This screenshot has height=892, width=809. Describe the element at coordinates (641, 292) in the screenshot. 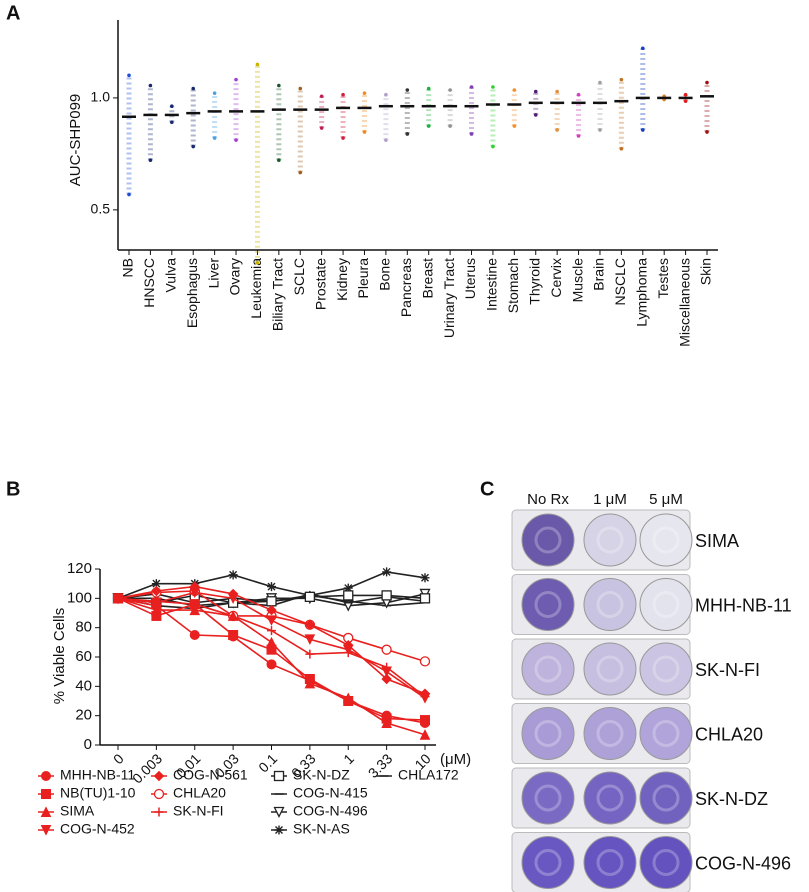

I see `x-tick-label: Lymphoma` at that location.